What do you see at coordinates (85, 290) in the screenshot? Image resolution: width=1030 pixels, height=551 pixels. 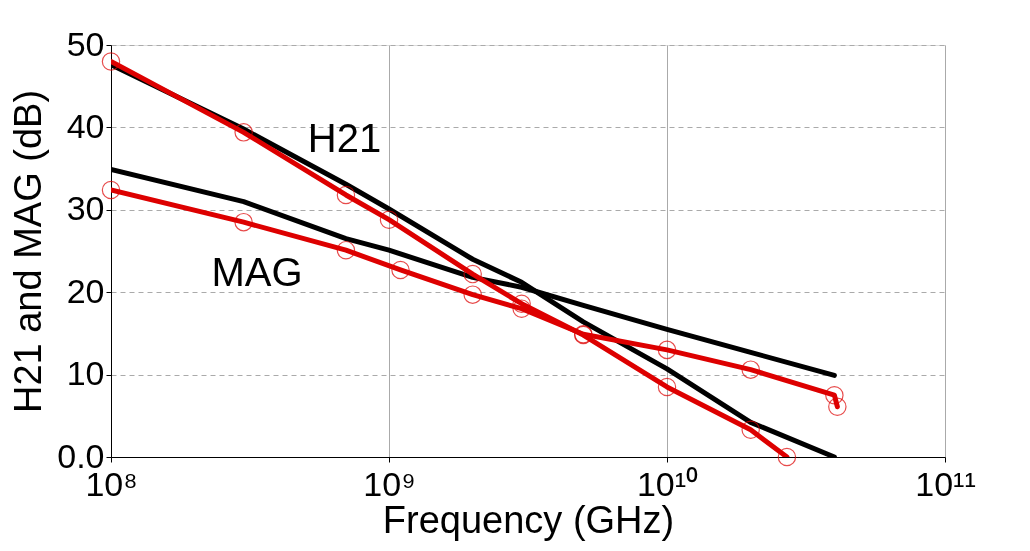 I see `y-tick-label: 20` at bounding box center [85, 290].